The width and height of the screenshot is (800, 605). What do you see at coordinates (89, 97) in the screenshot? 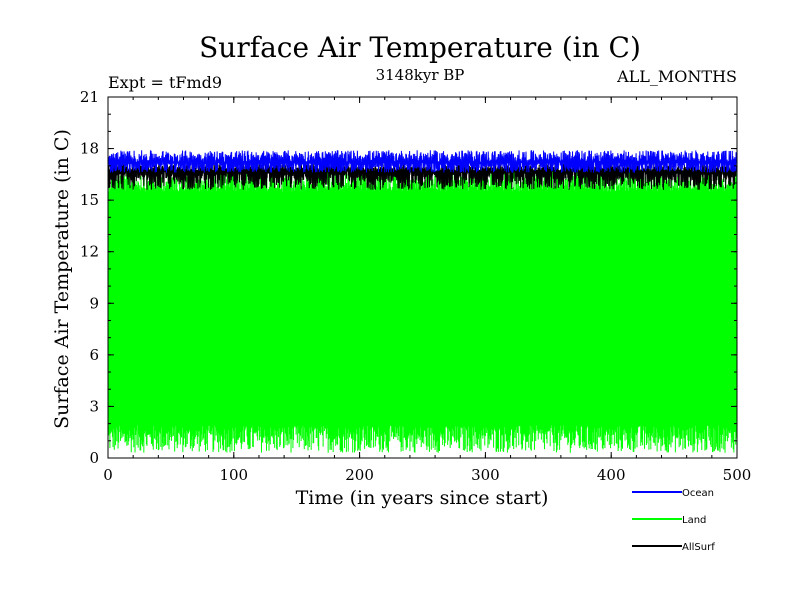
I see `y-tick-label: 21` at bounding box center [89, 97].